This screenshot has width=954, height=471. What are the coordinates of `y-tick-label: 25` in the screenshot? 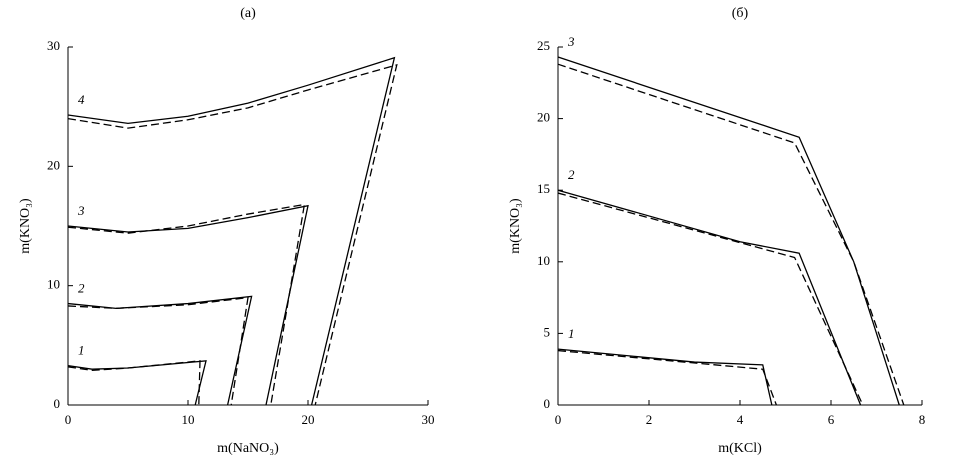 It's located at (543, 45).